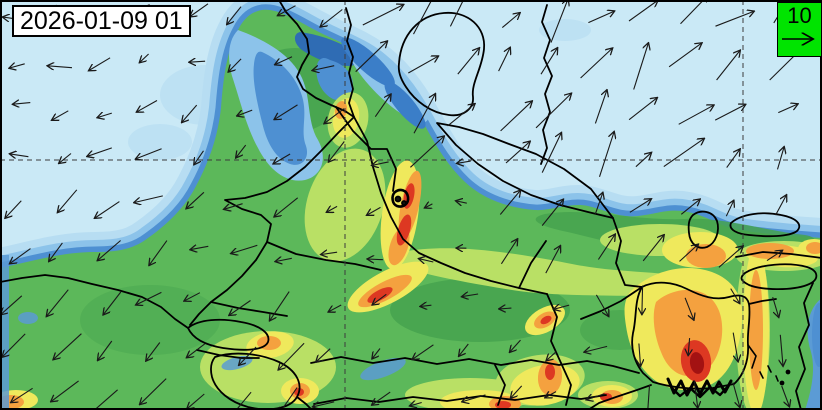 The image size is (822, 410). Describe the element at coordinates (801, 39) in the screenshot. I see `legend-reference-arrow-icon` at that location.